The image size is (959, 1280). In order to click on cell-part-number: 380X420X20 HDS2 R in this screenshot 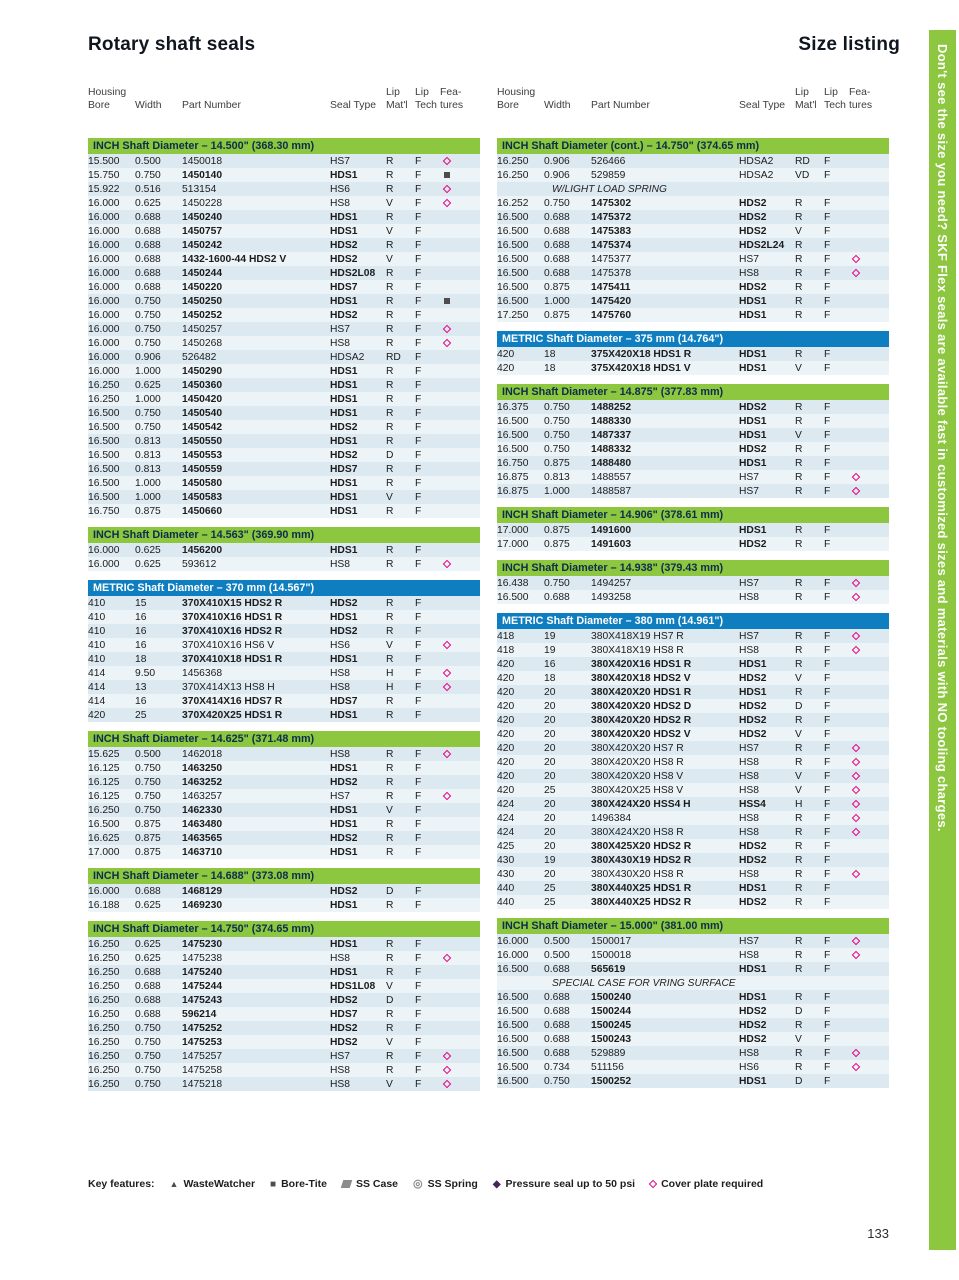, I will do `click(641, 720)`.